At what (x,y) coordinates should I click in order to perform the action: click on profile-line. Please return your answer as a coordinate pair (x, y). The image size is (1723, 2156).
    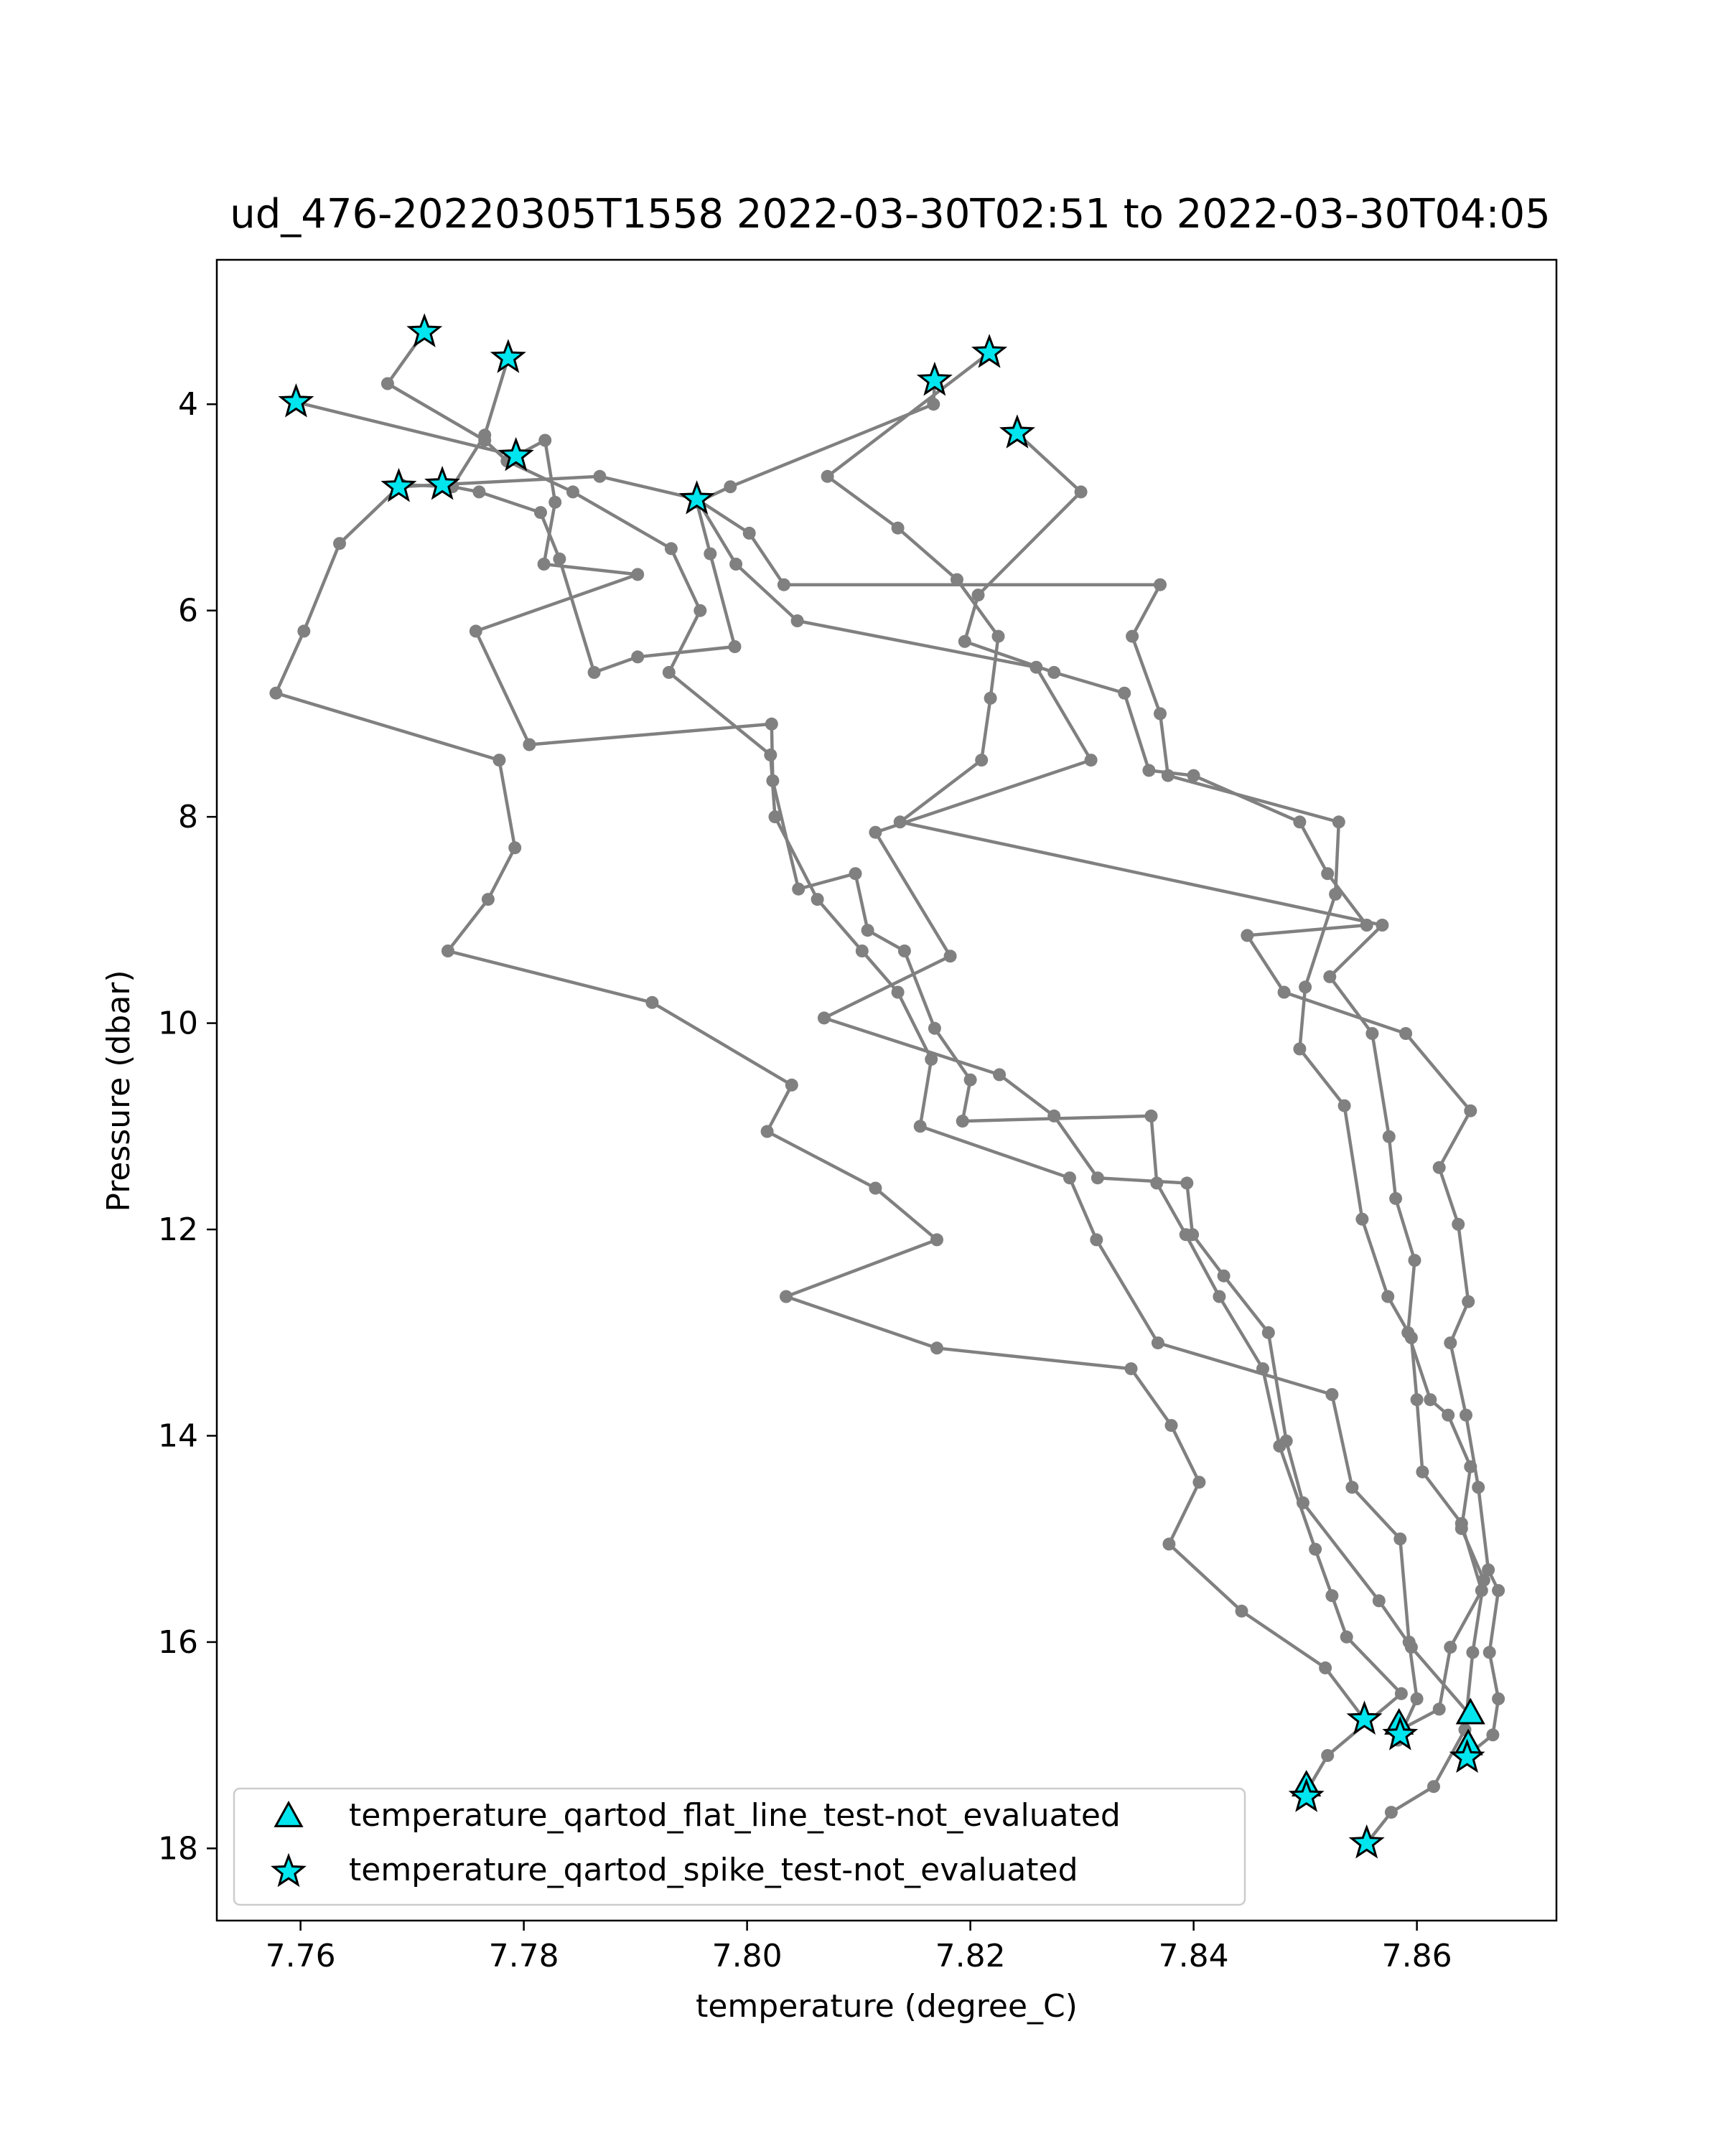
    Looking at the image, I should click on (689, 527).